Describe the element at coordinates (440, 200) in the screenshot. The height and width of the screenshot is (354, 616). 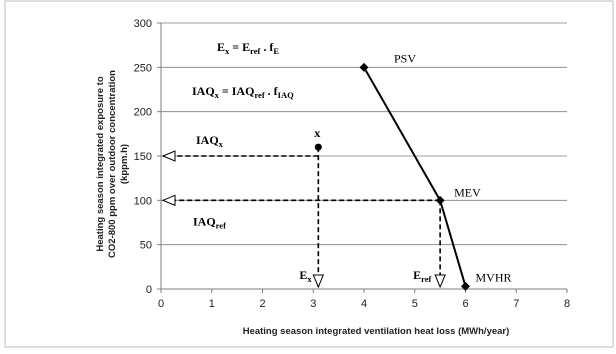
I see `data-point-mev` at that location.